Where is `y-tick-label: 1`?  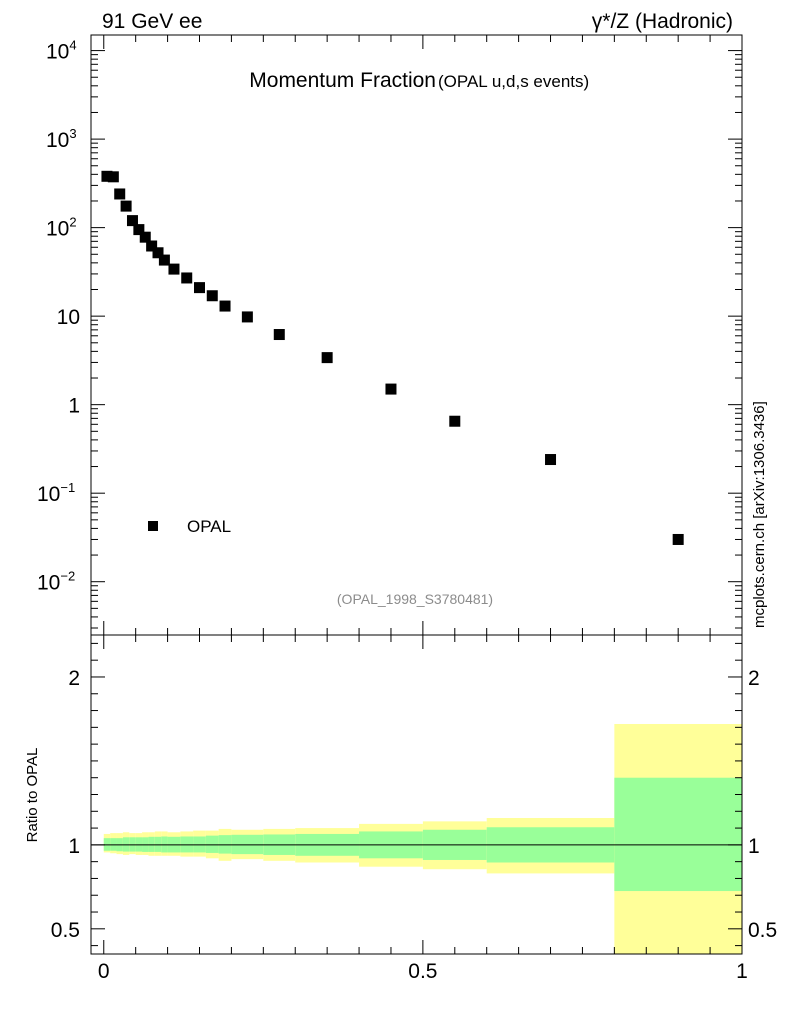 y-tick-label: 1 is located at coordinates (74, 406).